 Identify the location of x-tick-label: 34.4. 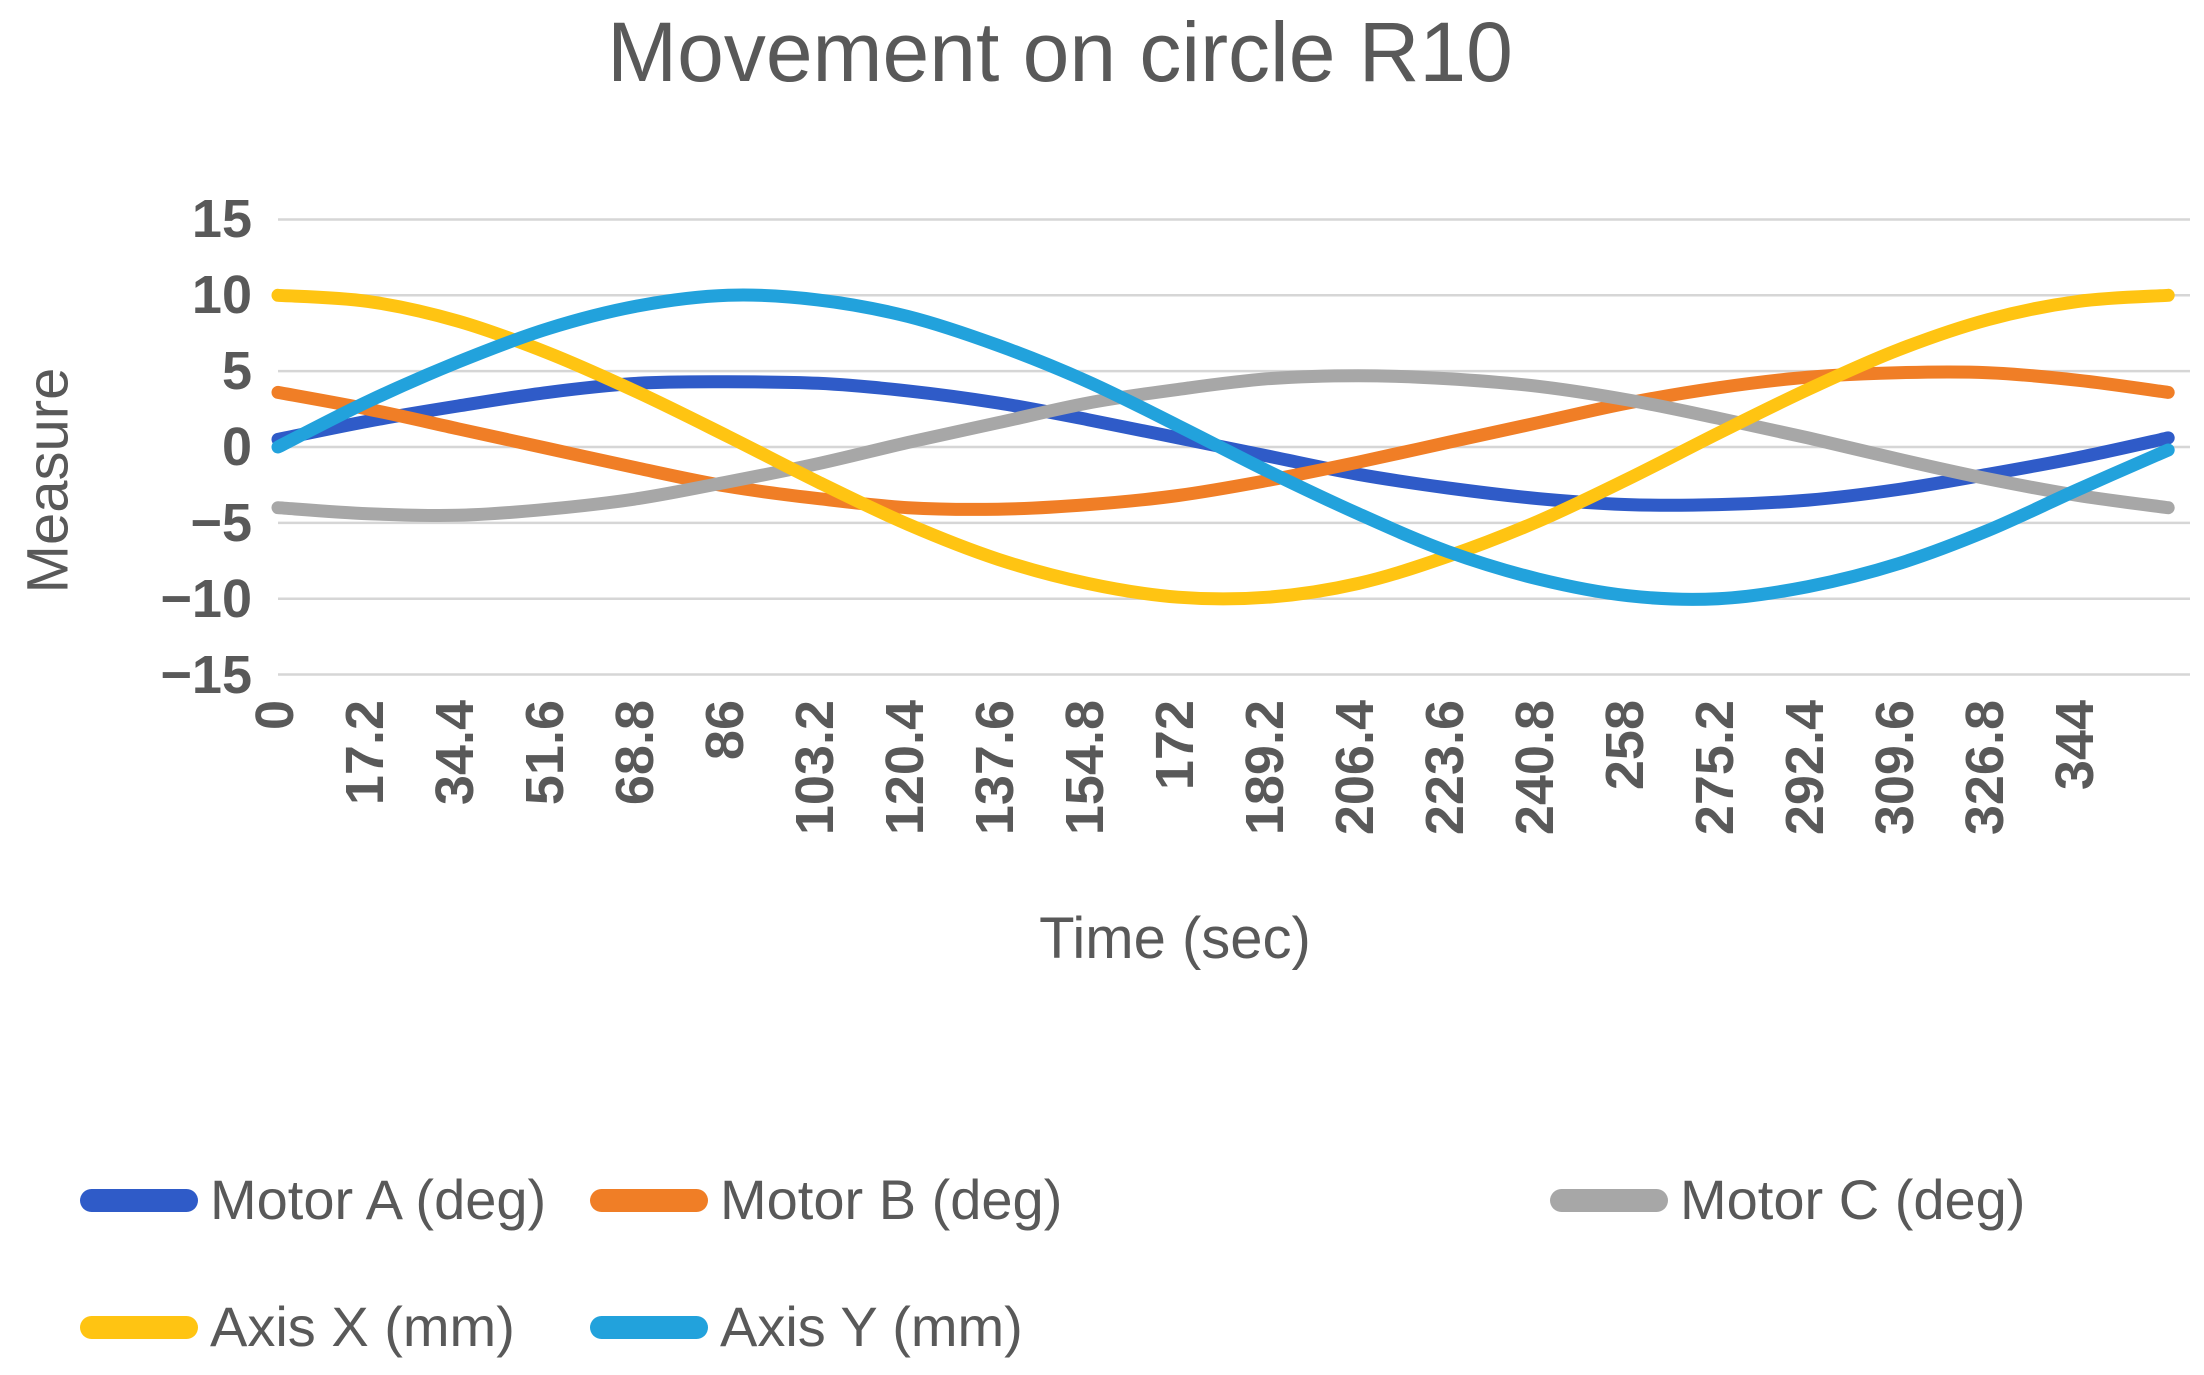
(455, 753).